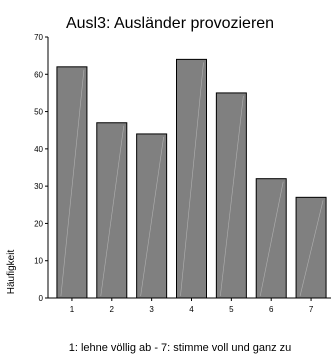 Image resolution: width=332 pixels, height=358 pixels. What do you see at coordinates (311, 309) in the screenshot?
I see `x-tick-label: 7` at bounding box center [311, 309].